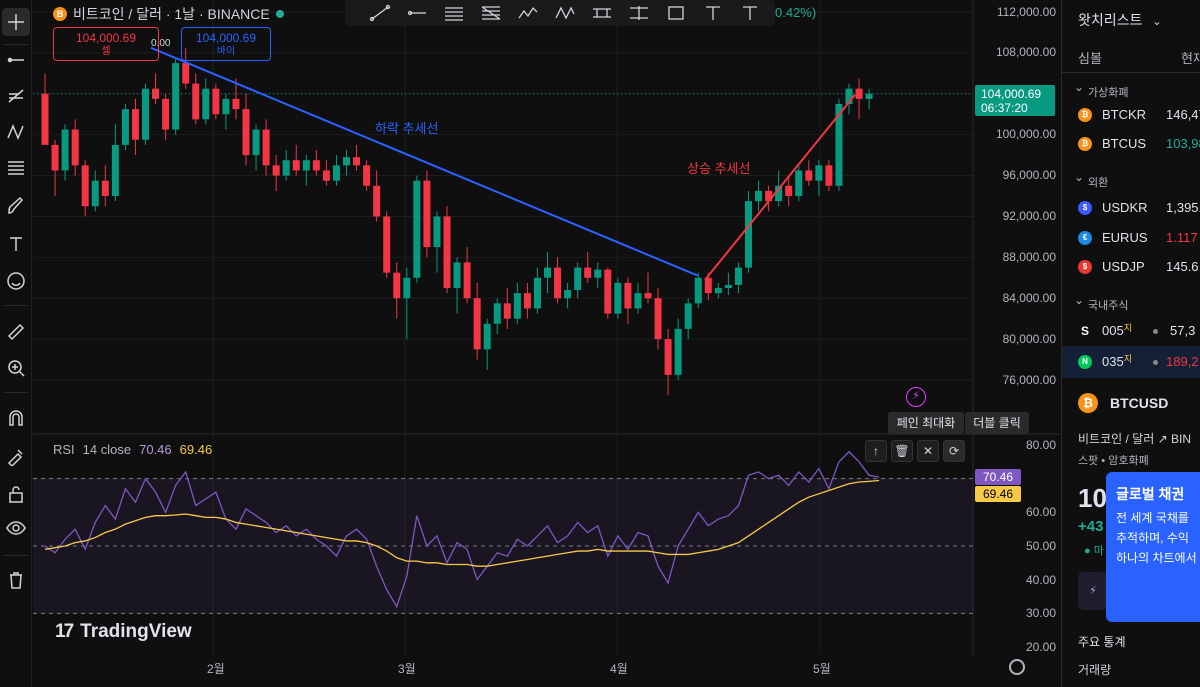 This screenshot has height=687, width=1200. Describe the element at coordinates (998, 477) in the screenshot. I see `rsi-value-tag: 70.46` at that location.